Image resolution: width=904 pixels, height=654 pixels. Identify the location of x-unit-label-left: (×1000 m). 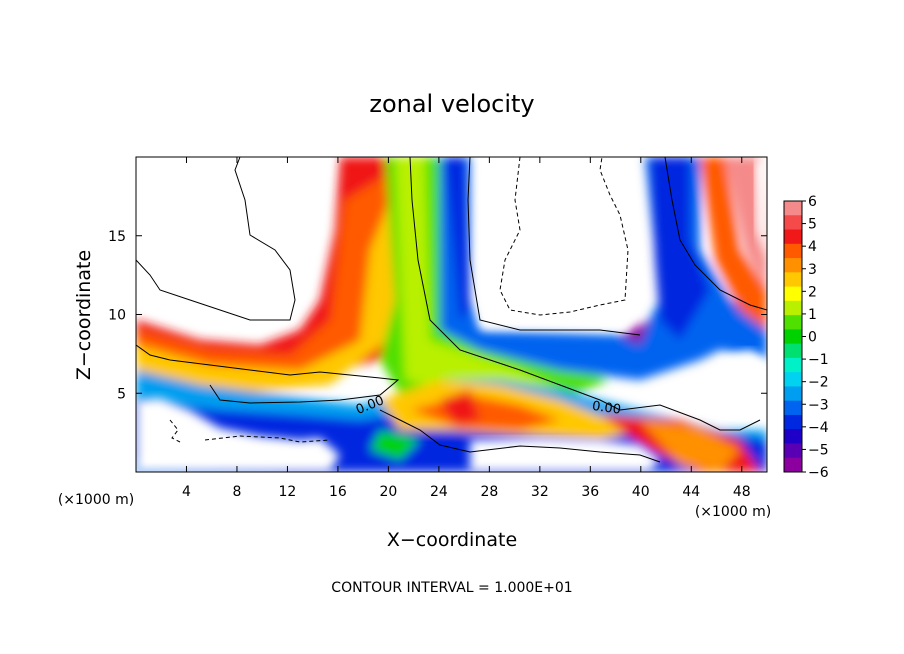
(96, 500).